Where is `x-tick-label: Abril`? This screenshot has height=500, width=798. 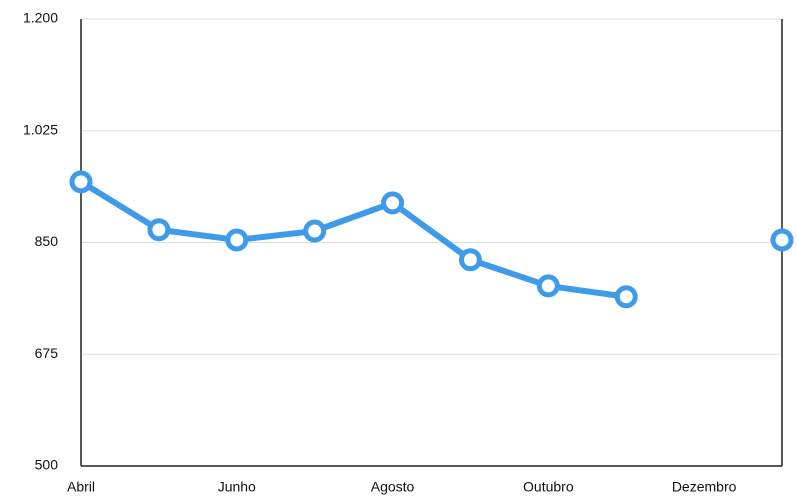
x-tick-label: Abril is located at coordinates (81, 487).